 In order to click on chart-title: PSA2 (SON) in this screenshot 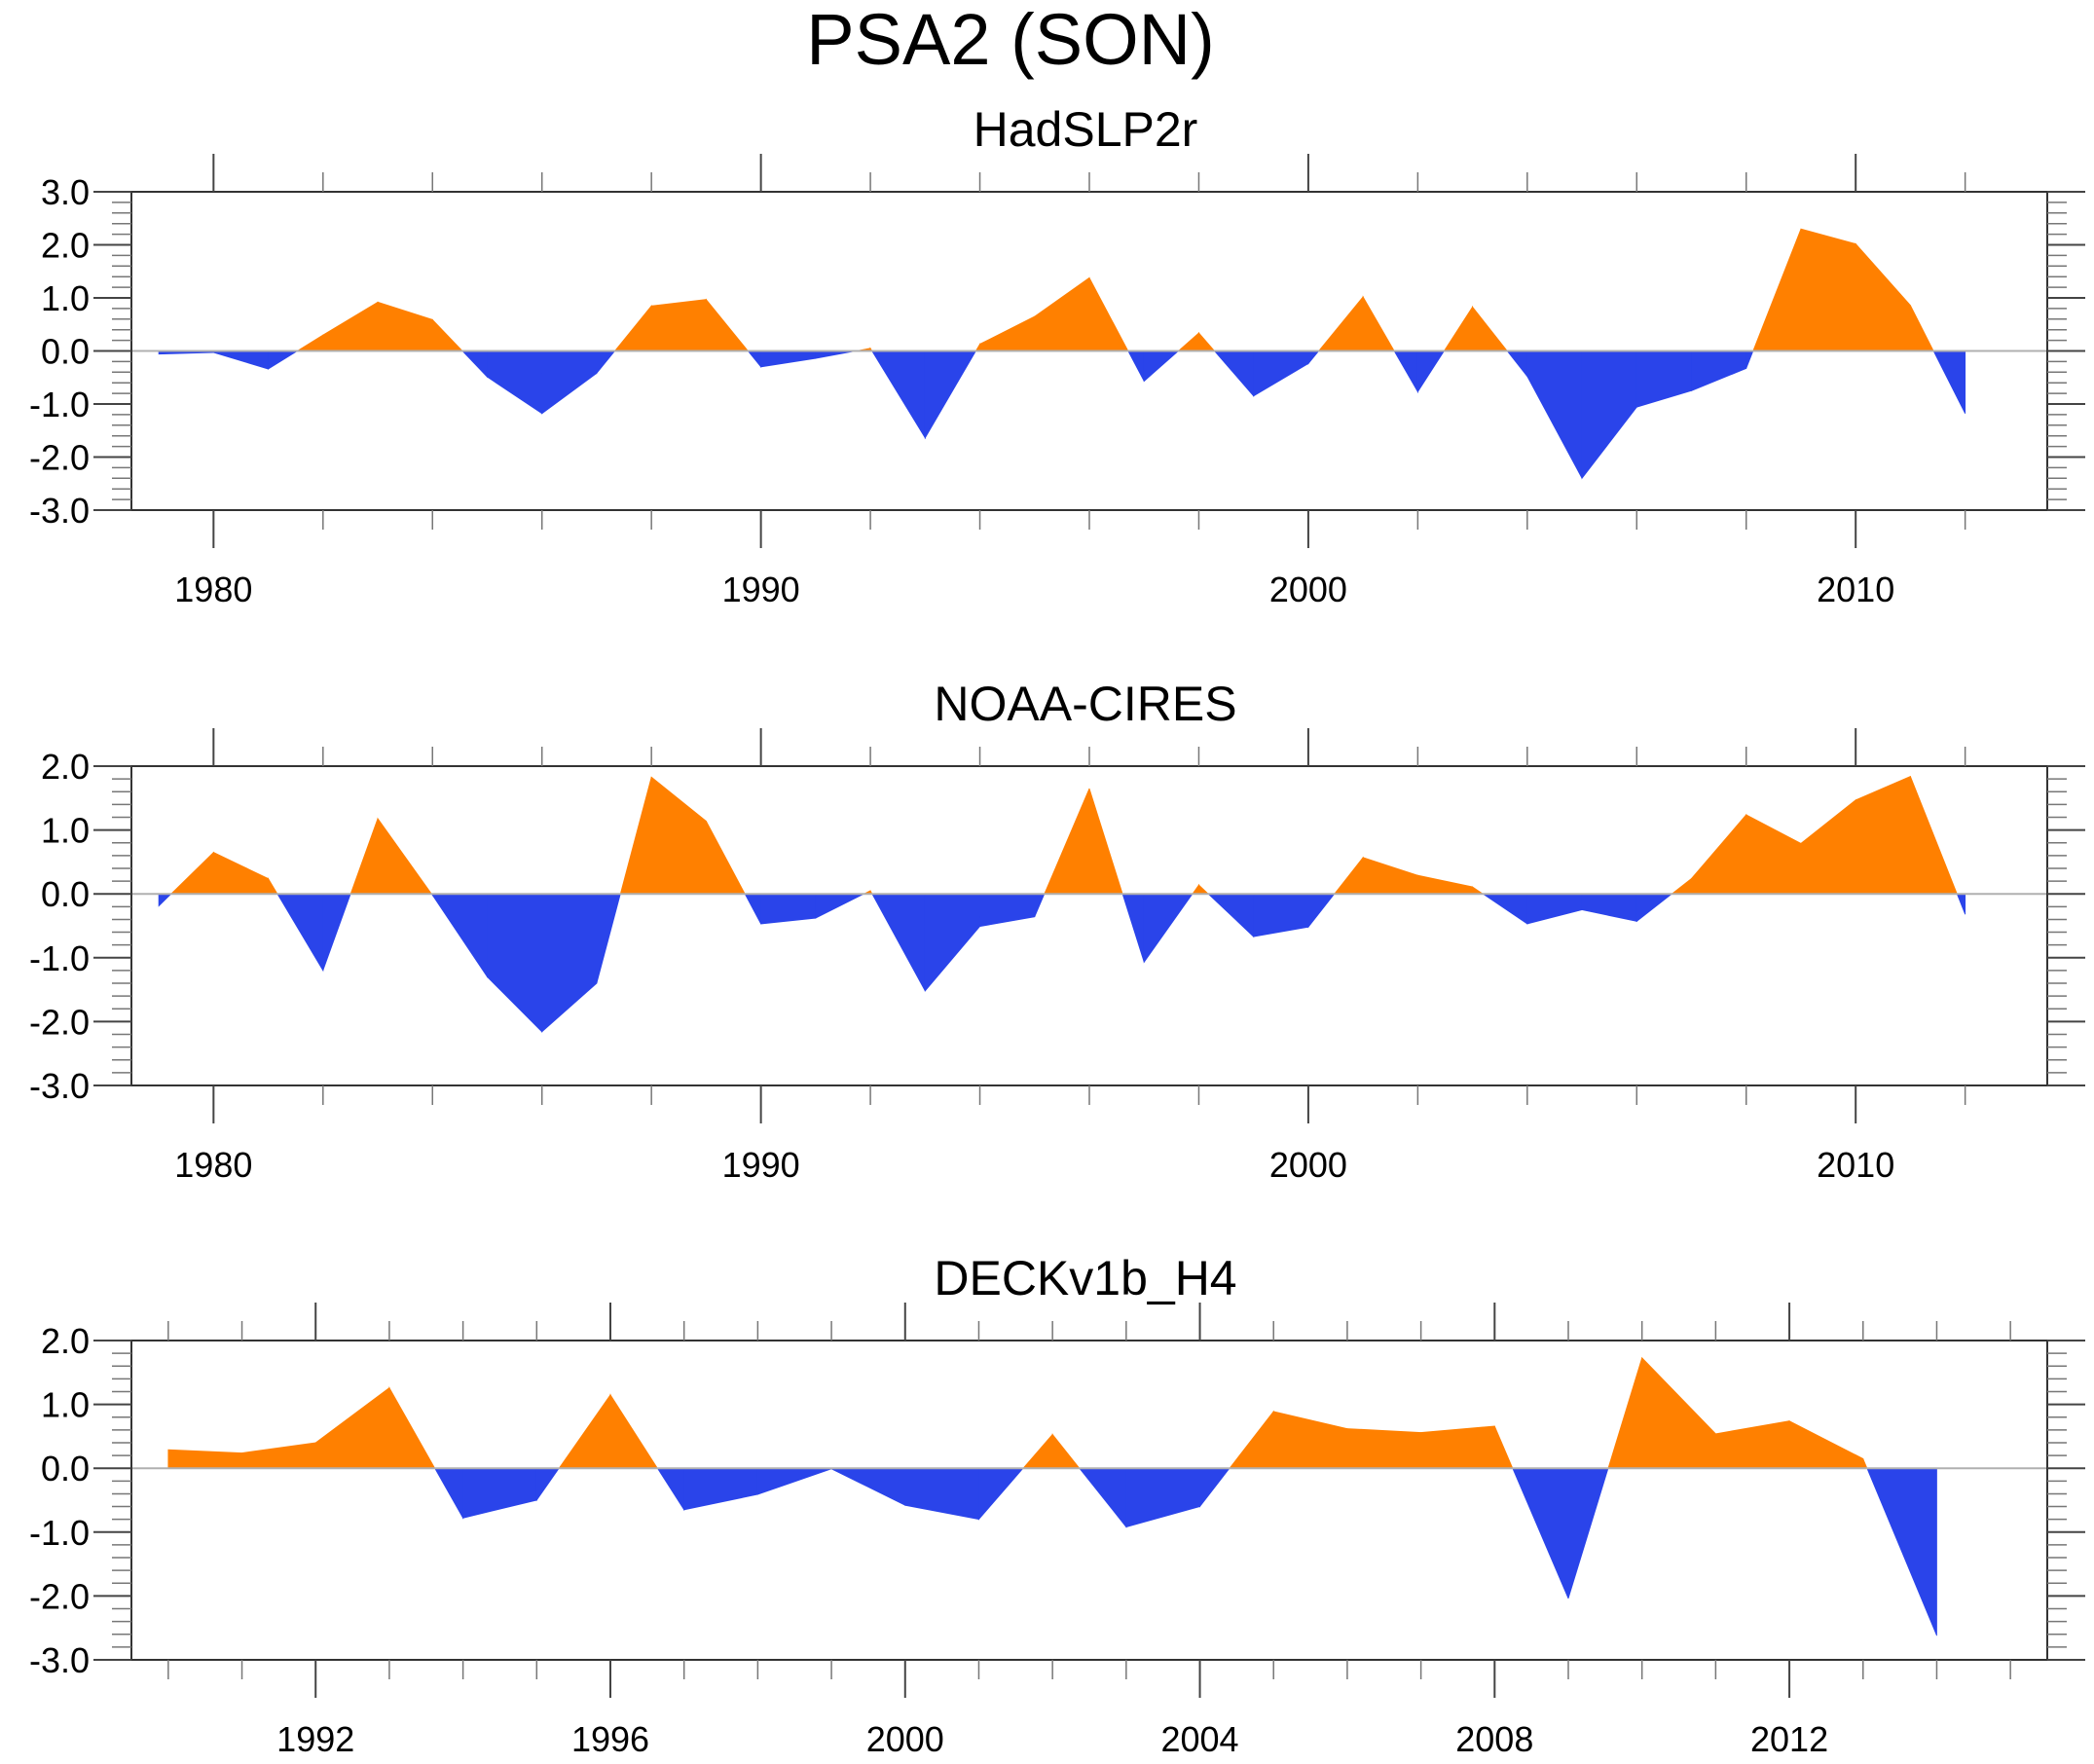, I will do `click(1010, 40)`.